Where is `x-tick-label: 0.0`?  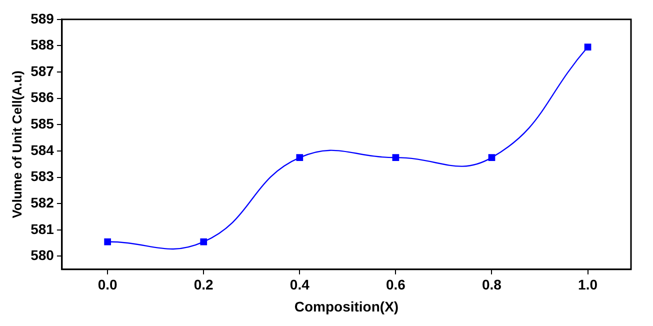 x-tick-label: 0.0 is located at coordinates (108, 284).